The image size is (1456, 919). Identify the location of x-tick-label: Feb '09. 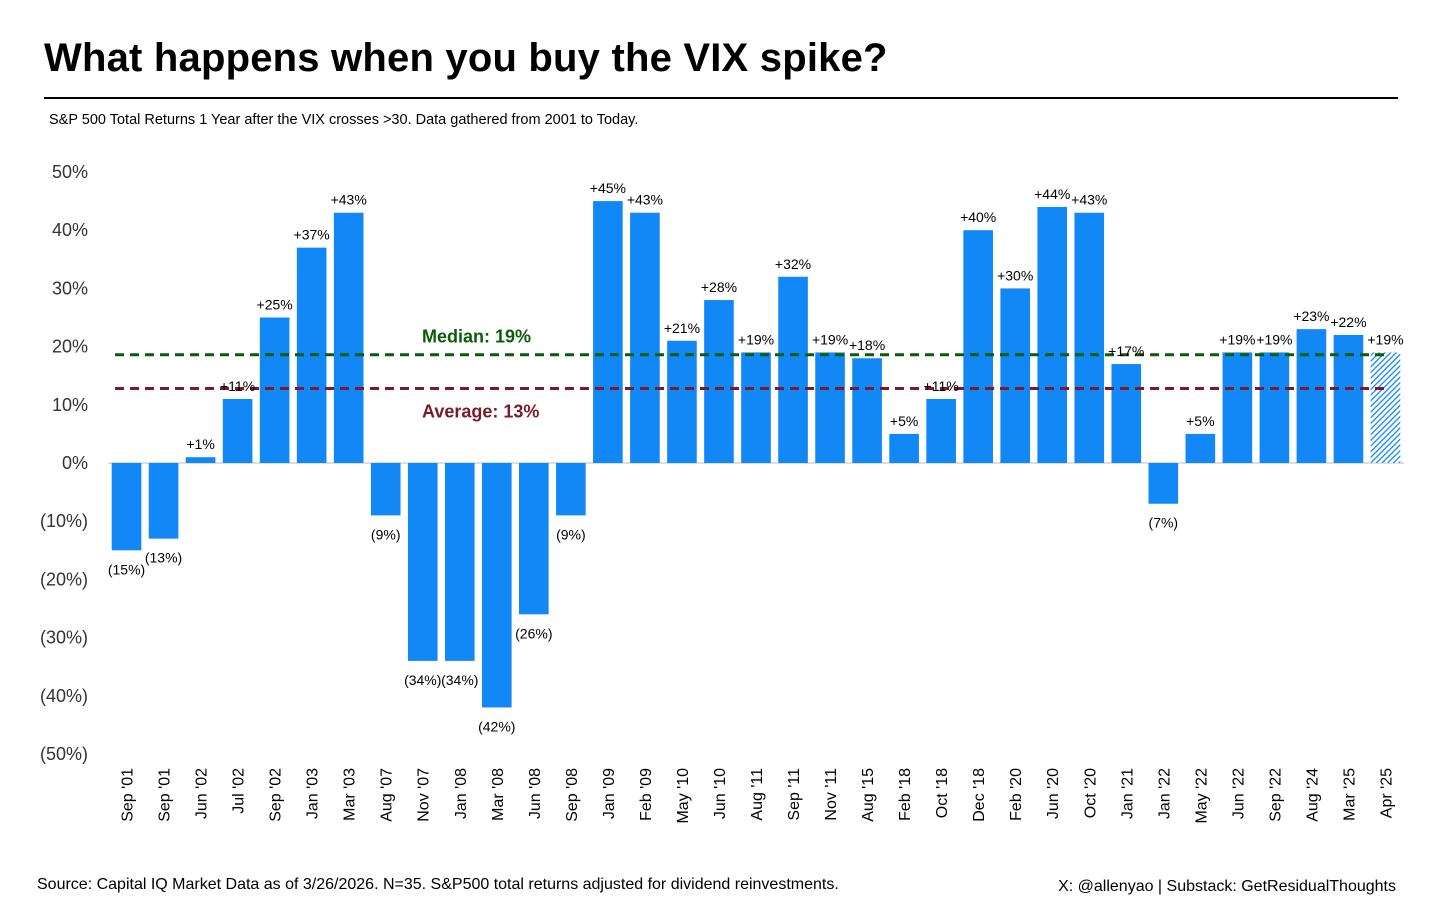
(646, 794).